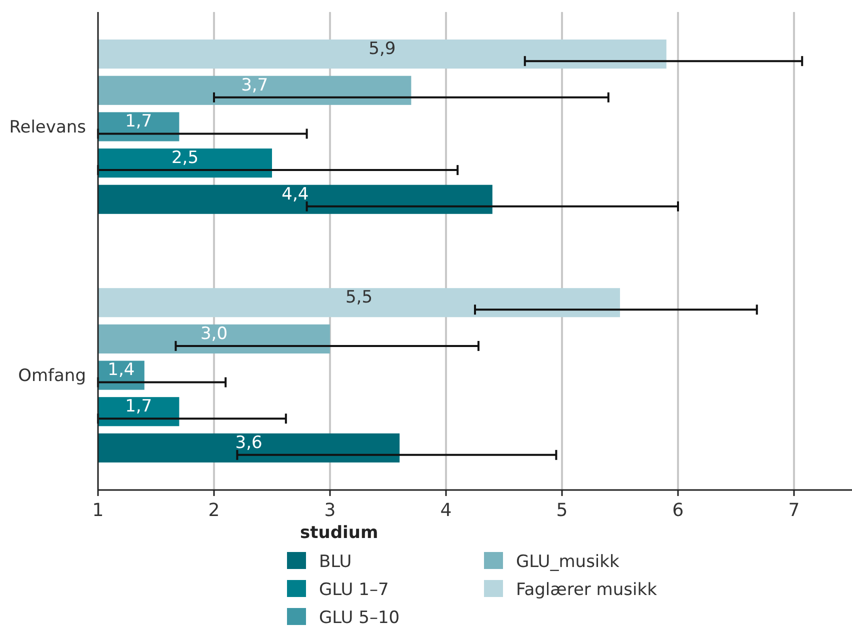 The width and height of the screenshot is (852, 640). Describe the element at coordinates (382, 49) in the screenshot. I see `data-label: 5,9` at that location.